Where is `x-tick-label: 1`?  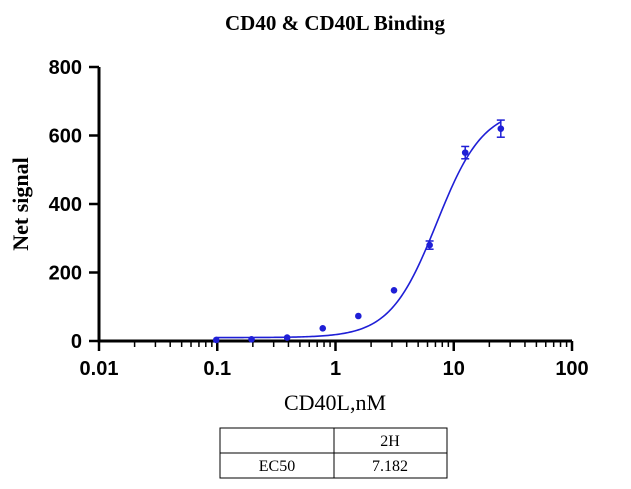
x-tick-label: 1 is located at coordinates (335, 369).